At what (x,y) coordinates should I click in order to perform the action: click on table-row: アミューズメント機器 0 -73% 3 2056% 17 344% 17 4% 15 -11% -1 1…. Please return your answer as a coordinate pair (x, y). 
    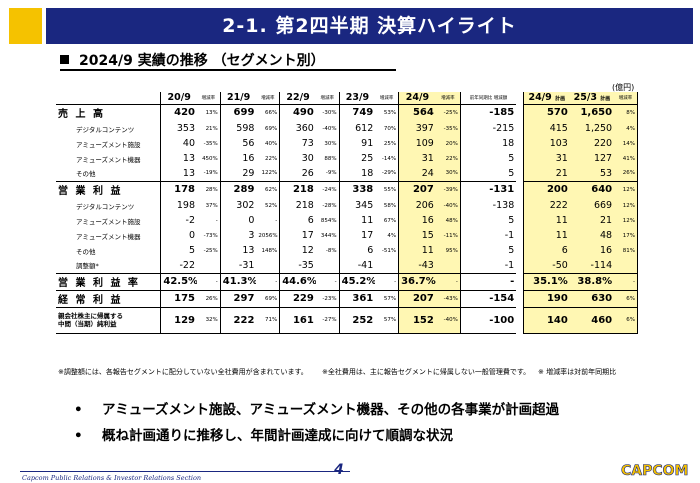
    Looking at the image, I should click on (347, 235).